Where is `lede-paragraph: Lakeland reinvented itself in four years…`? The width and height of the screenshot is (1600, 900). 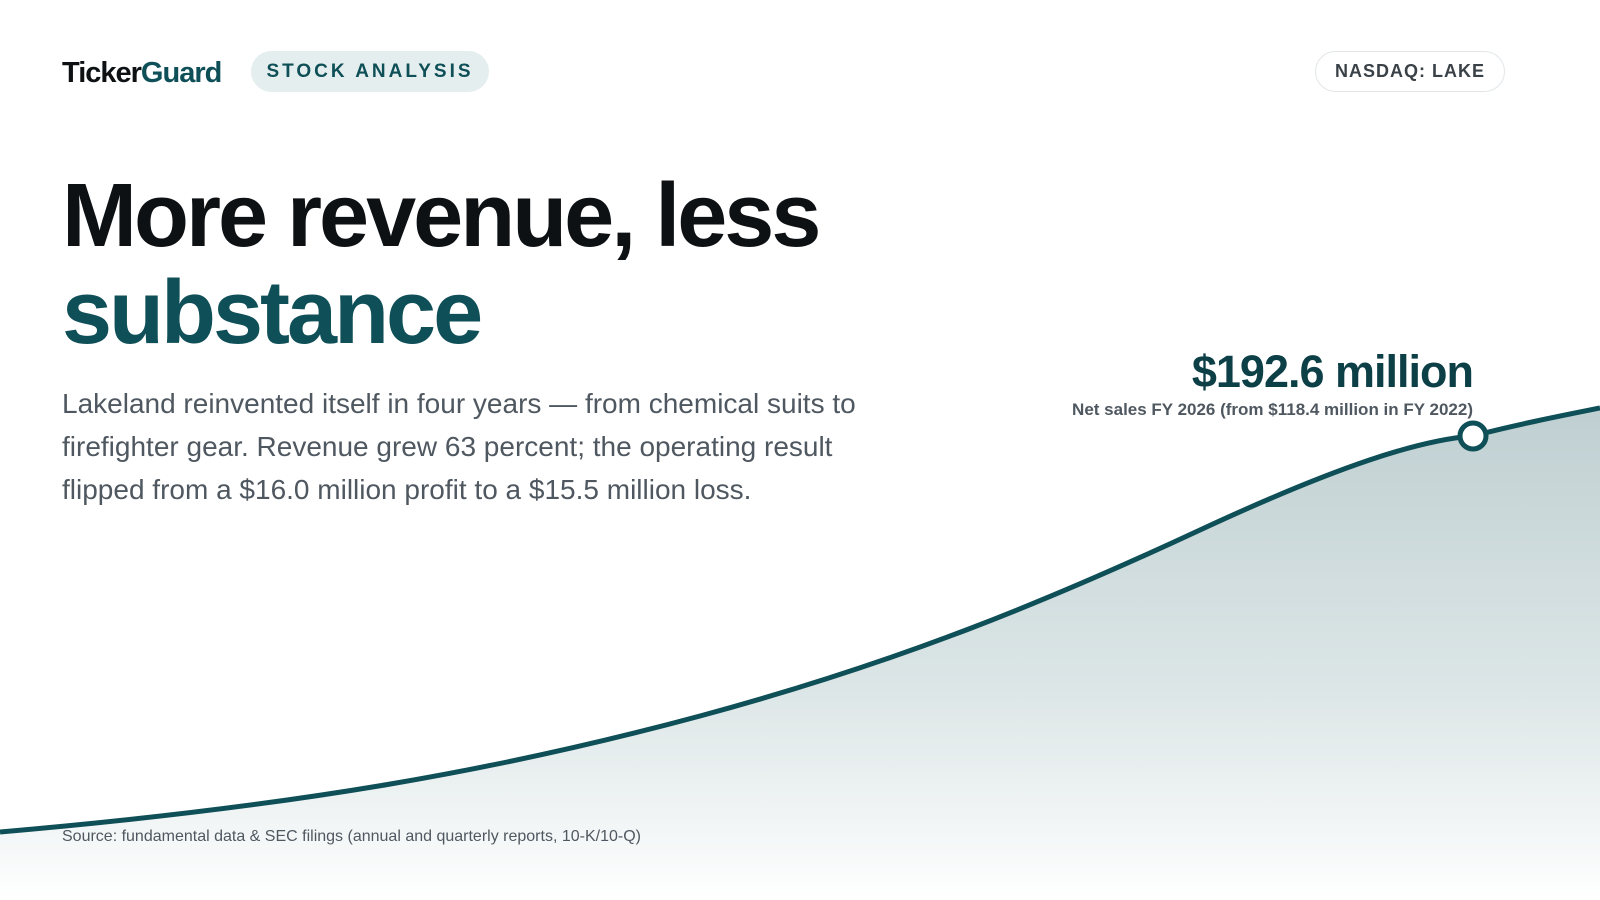 lede-paragraph: Lakeland reinvented itself in four years… is located at coordinates (459, 446).